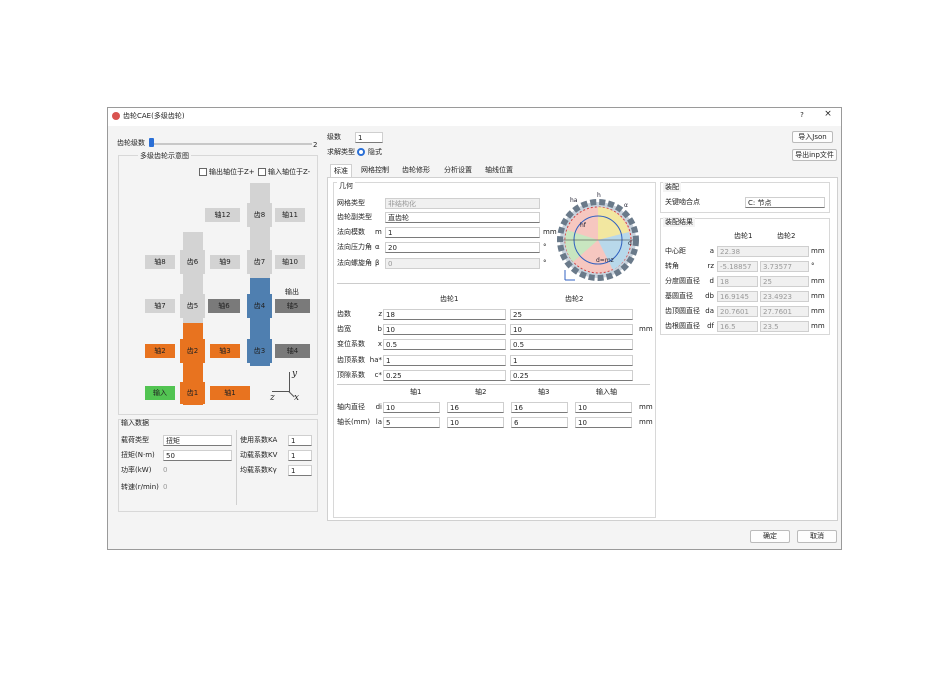 This screenshot has width=951, height=680. Describe the element at coordinates (379, 329) in the screenshot. I see `field-symbol: b` at that location.